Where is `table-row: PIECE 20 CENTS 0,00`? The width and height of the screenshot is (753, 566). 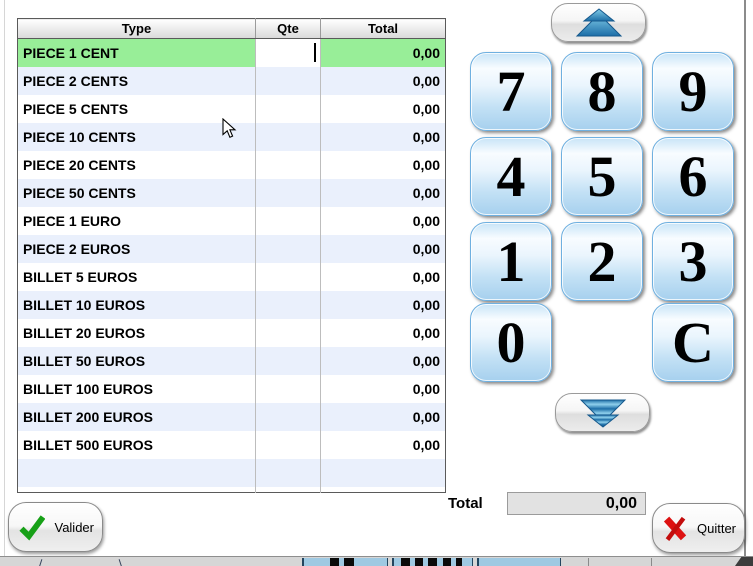 table-row: PIECE 20 CENTS 0,00 is located at coordinates (231, 164).